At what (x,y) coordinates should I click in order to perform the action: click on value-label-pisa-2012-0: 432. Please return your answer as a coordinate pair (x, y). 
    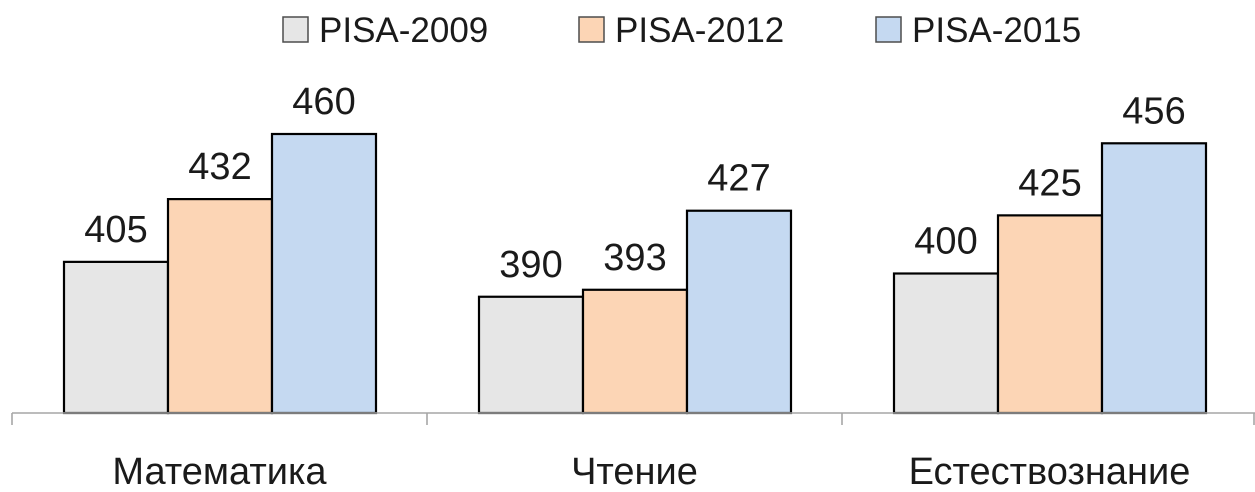
    Looking at the image, I should click on (219, 167).